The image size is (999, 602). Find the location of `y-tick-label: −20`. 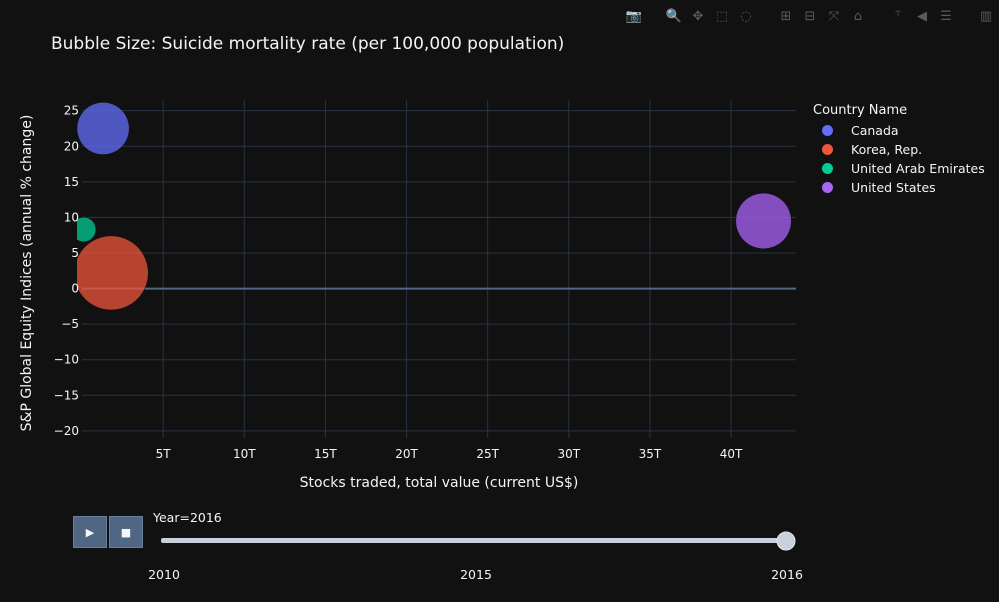

y-tick-label: −20 is located at coordinates (66, 431).